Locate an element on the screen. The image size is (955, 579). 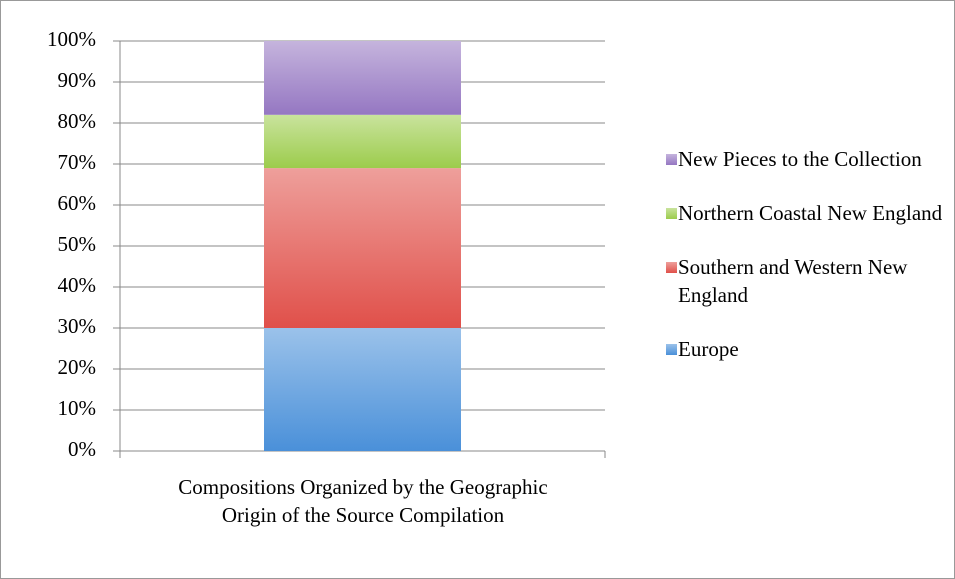
y-tick-label: 40% is located at coordinates (77, 285).